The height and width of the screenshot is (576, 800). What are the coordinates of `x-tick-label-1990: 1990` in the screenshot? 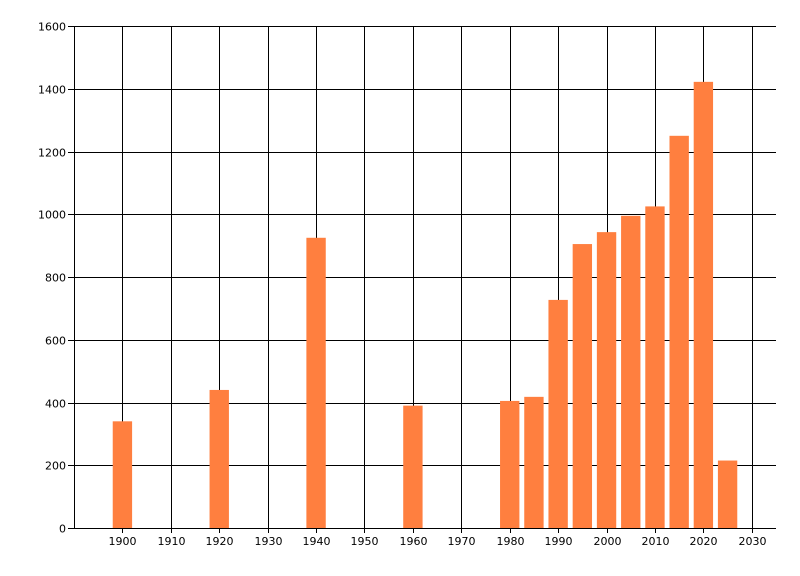 It's located at (559, 541).